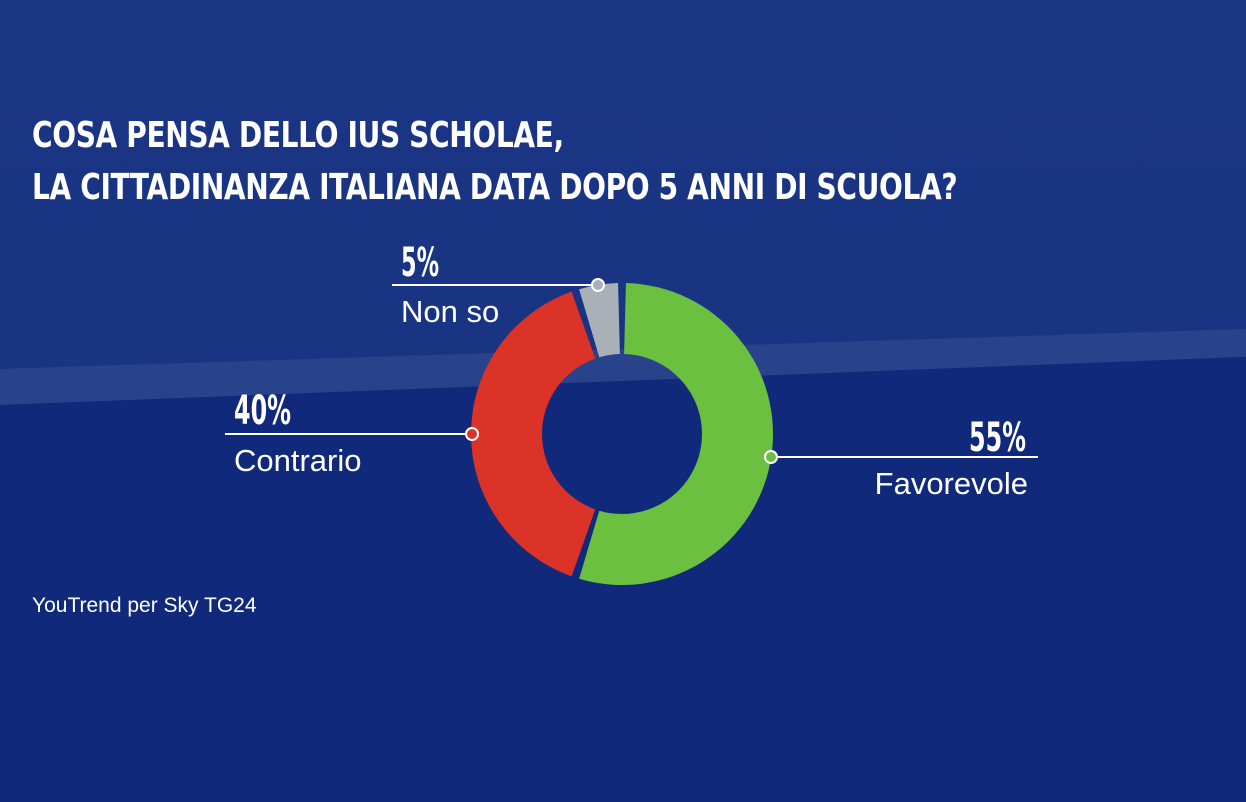 Image resolution: width=1246 pixels, height=802 pixels. I want to click on value-label-favorevole: 55%, so click(997, 438).